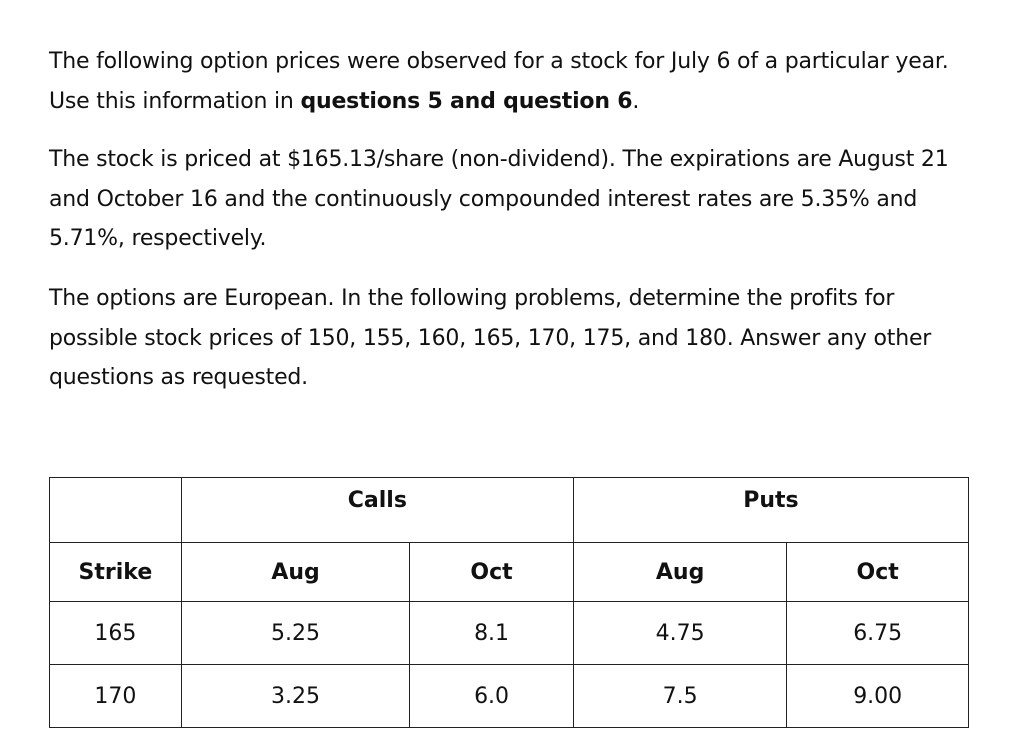 The width and height of the screenshot is (1014, 743). Describe the element at coordinates (877, 696) in the screenshot. I see `cell-puts-oct: 9.00` at that location.